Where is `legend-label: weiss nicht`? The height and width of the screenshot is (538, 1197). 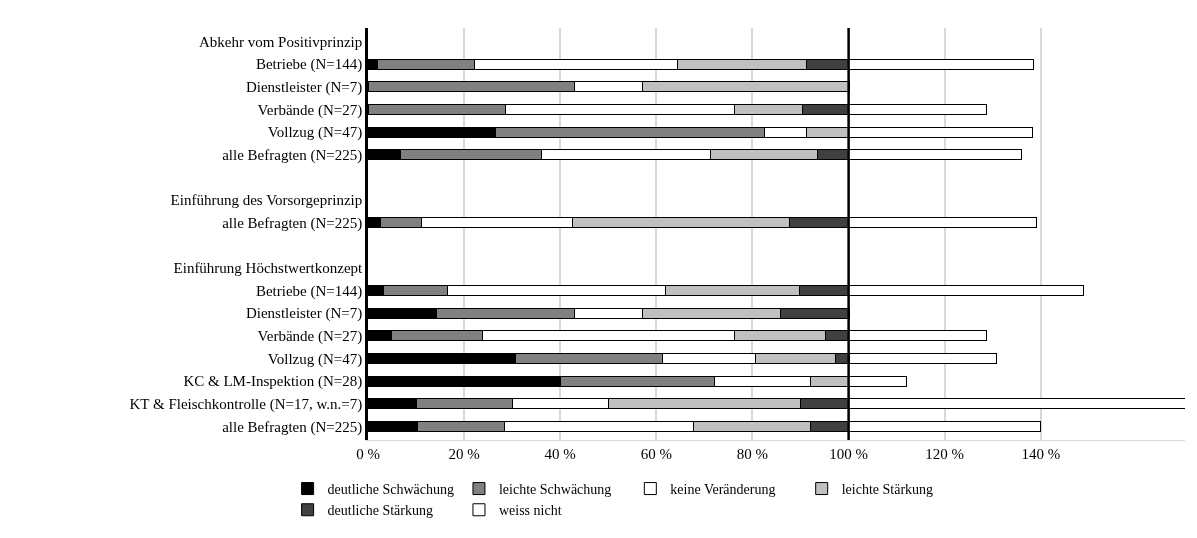 legend-label: weiss nicht is located at coordinates (530, 511).